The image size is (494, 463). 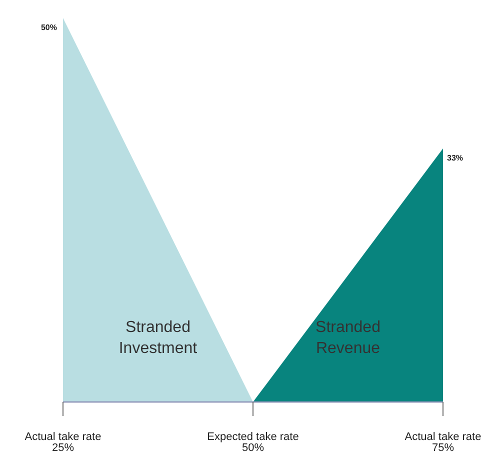 I want to click on x-tick-label: Actual take rate 25%, so click(x=63, y=442).